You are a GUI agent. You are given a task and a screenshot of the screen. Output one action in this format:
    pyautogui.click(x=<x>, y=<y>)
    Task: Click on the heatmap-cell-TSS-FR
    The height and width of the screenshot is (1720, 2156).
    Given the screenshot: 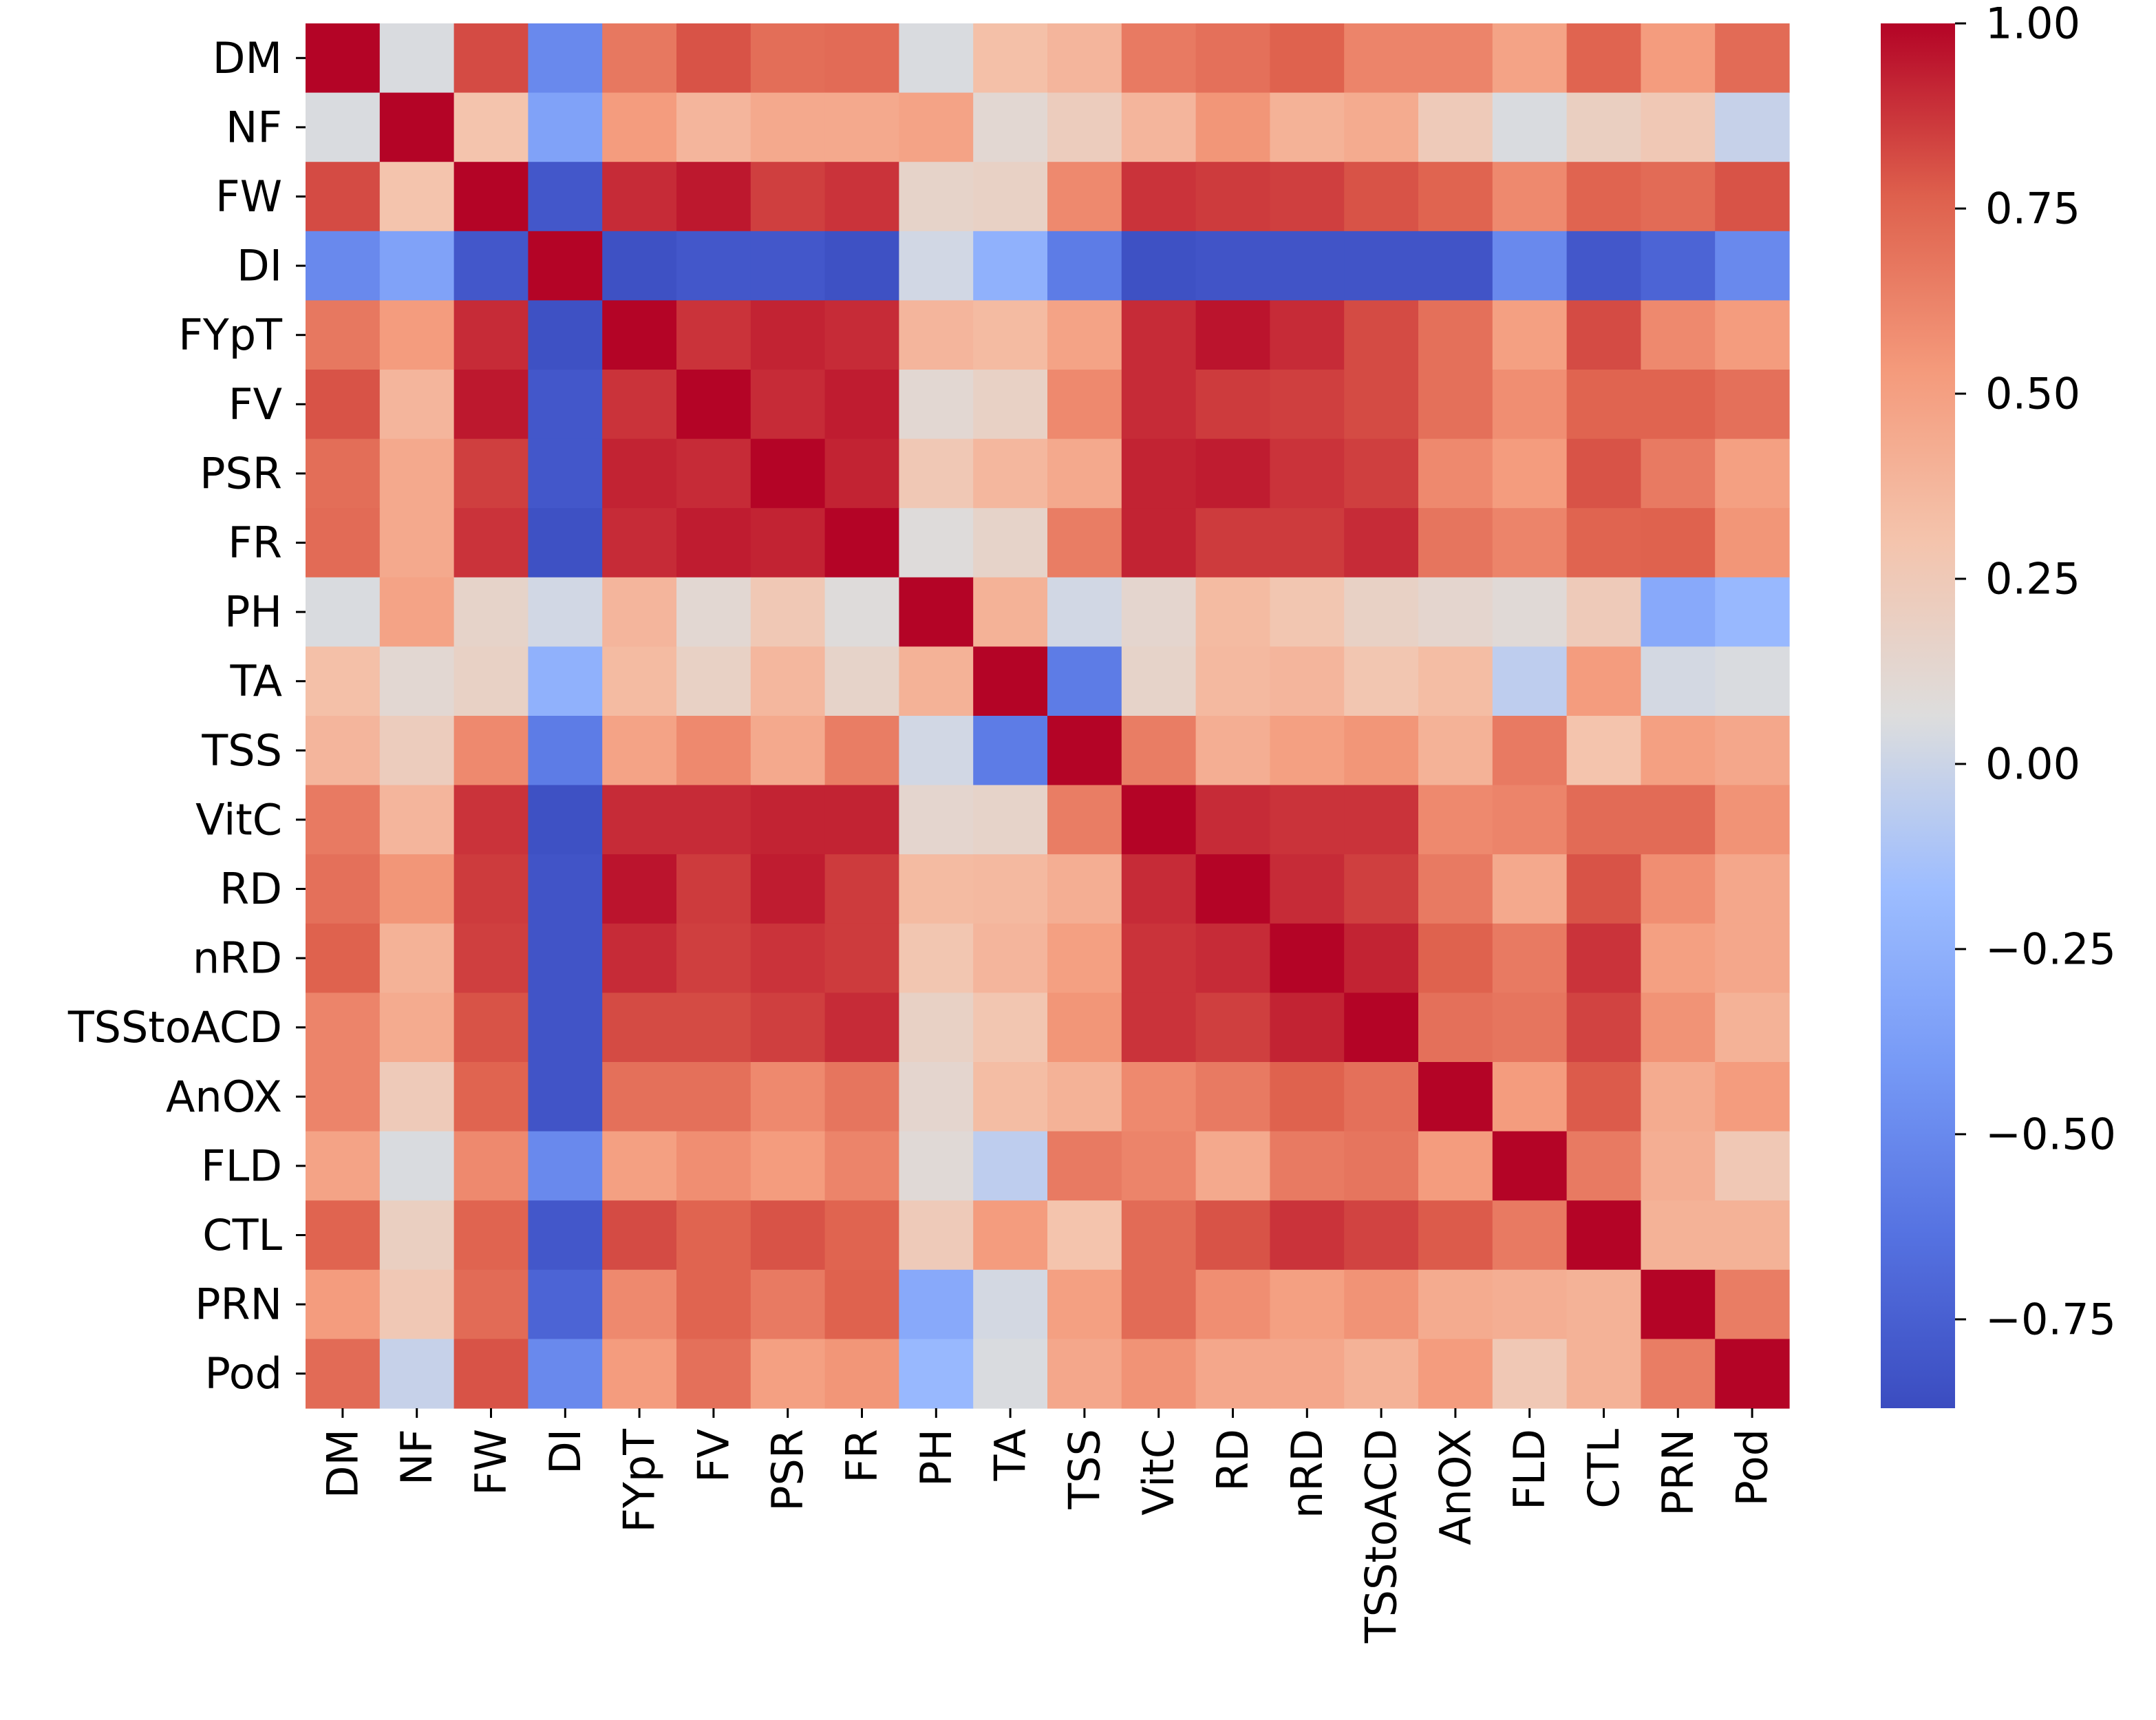 What is the action you would take?
    pyautogui.click(x=861, y=751)
    